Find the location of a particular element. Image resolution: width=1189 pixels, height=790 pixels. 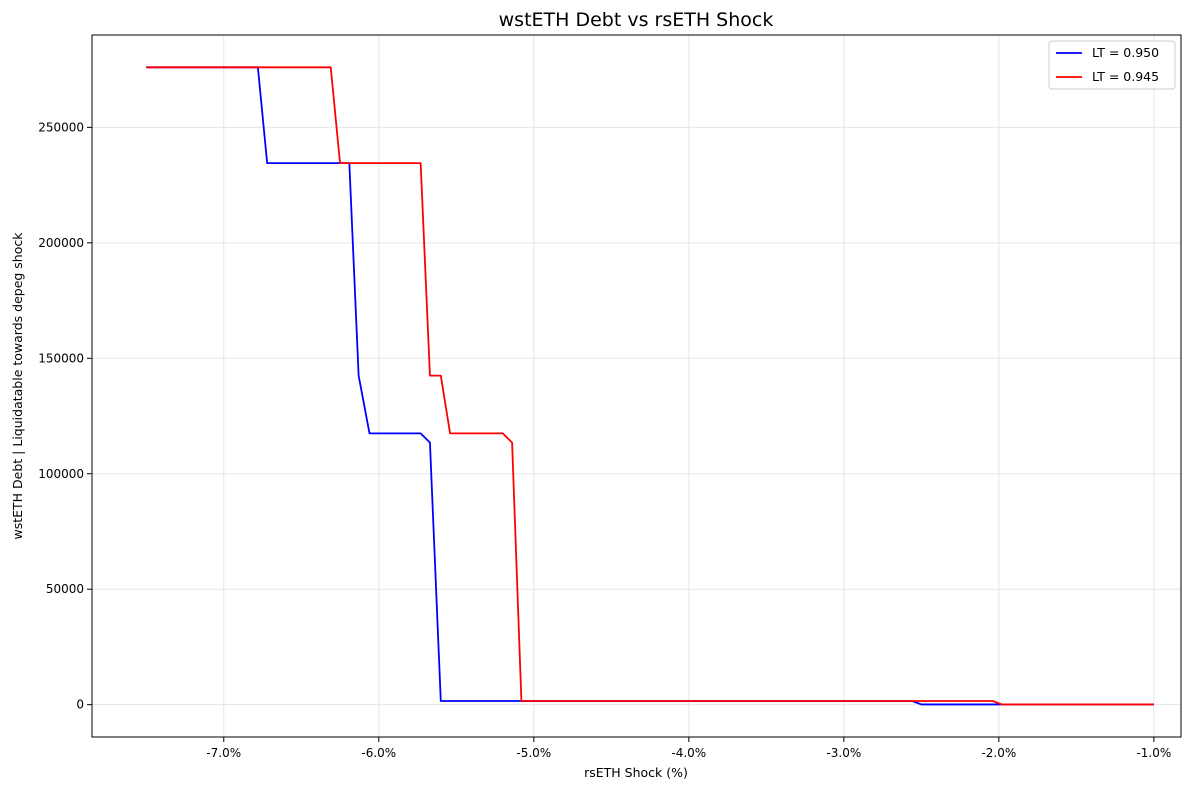

y-tick-label: 100000 is located at coordinates (61, 474).